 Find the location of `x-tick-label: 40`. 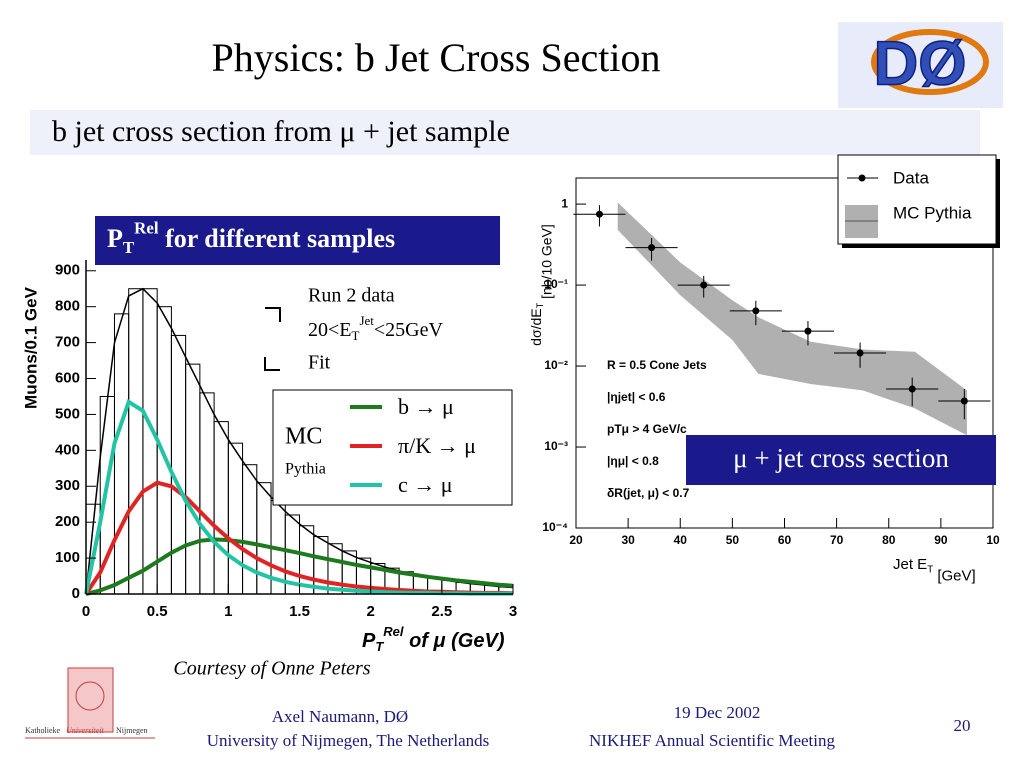

x-tick-label: 40 is located at coordinates (681, 540).